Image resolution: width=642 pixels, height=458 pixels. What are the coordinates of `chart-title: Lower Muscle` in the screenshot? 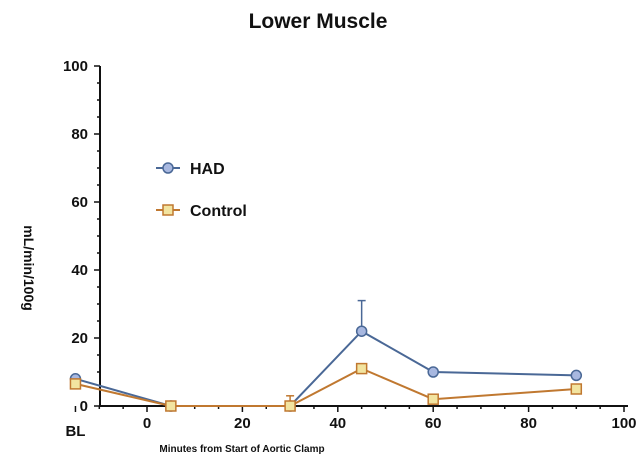 It's located at (318, 21).